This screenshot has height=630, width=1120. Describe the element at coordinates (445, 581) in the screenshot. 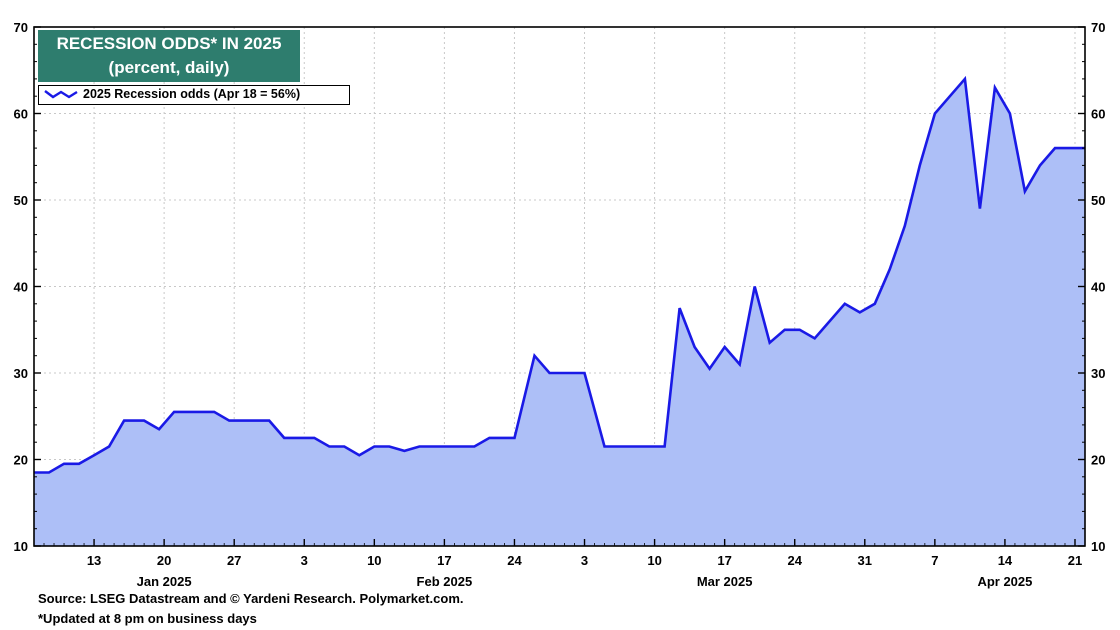

I see `x-month-label: Feb 2025` at that location.